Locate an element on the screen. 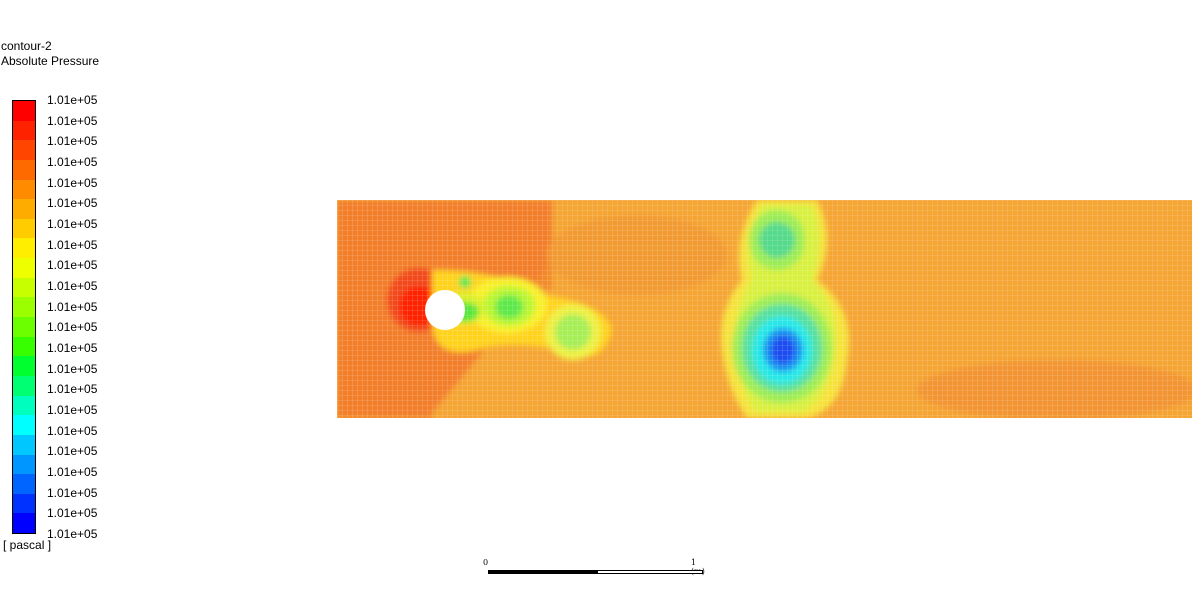 The width and height of the screenshot is (1192, 591). scale-start-label: 0 is located at coordinates (486, 562).